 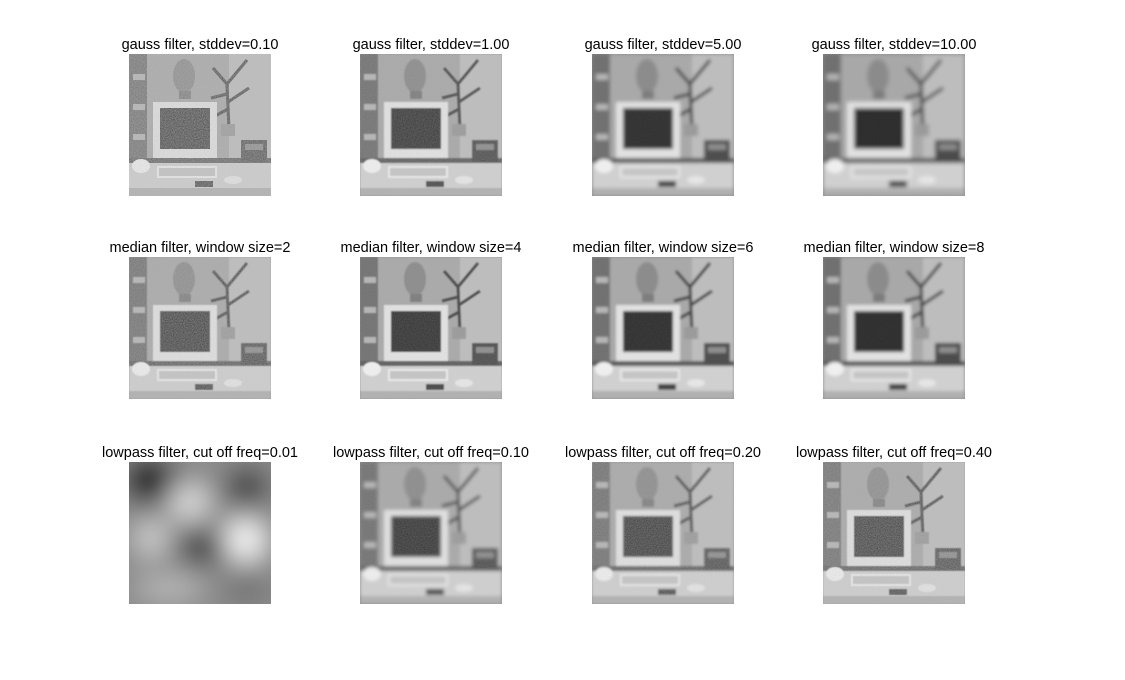 I want to click on panel-title: median filter, window size=2, so click(x=200, y=248).